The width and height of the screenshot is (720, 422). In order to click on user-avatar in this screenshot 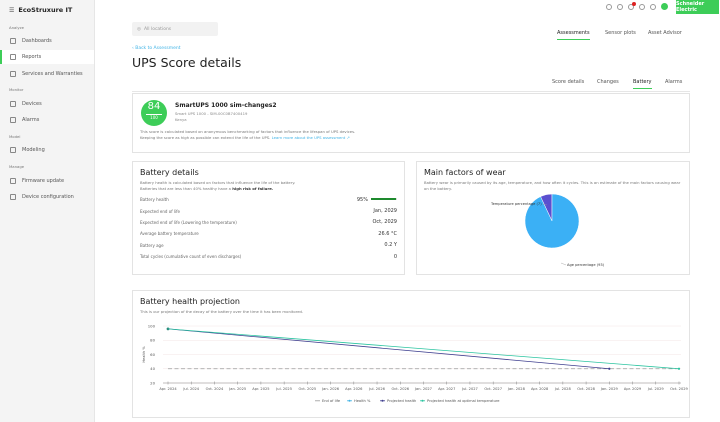, I will do `click(664, 6)`.